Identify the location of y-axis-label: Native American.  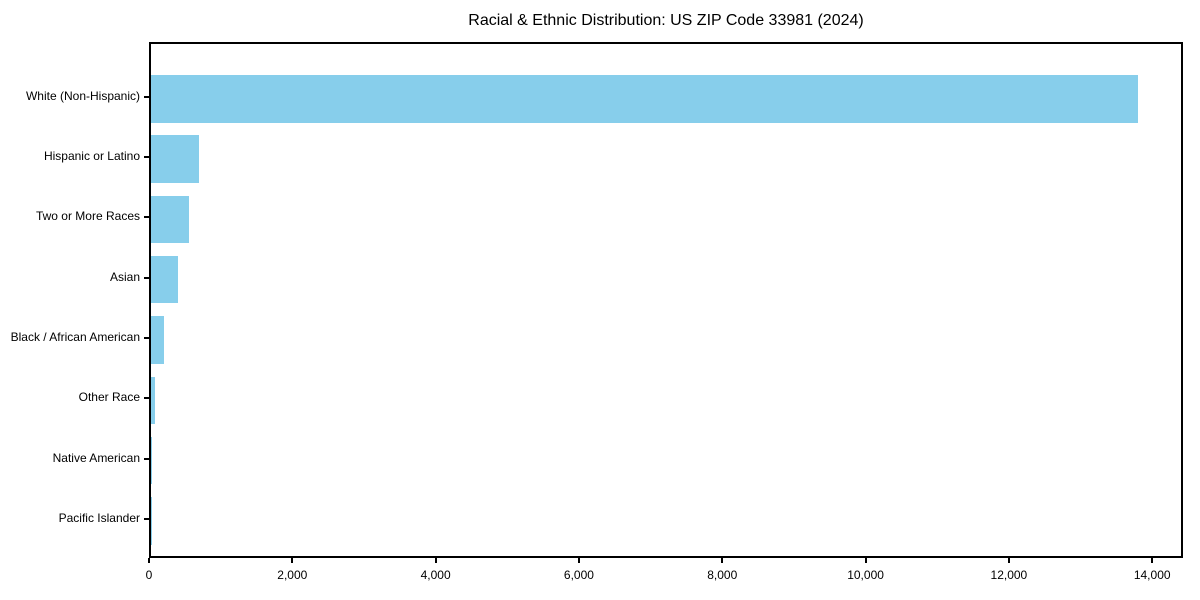
(96, 457).